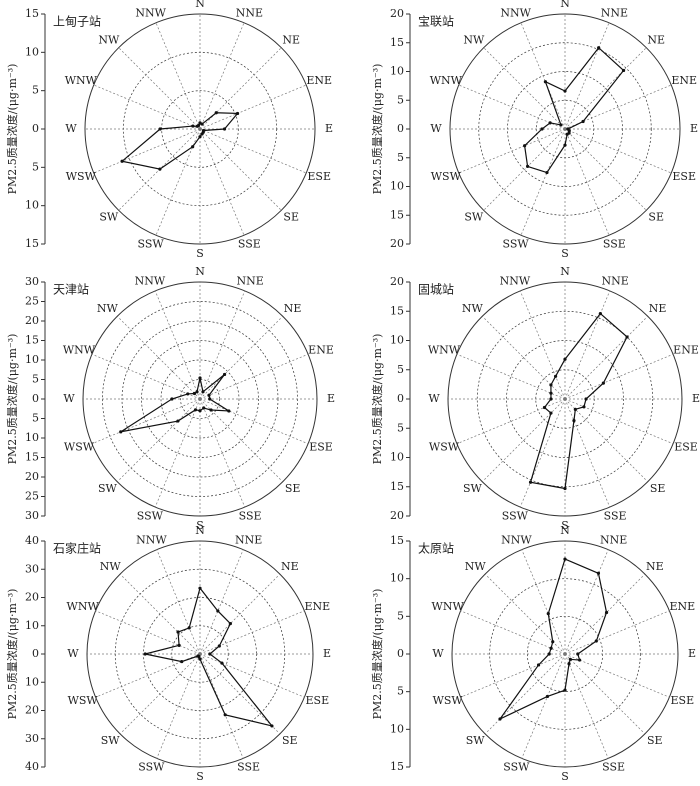  I want to click on chart-title: 上甸子站, so click(77, 22).